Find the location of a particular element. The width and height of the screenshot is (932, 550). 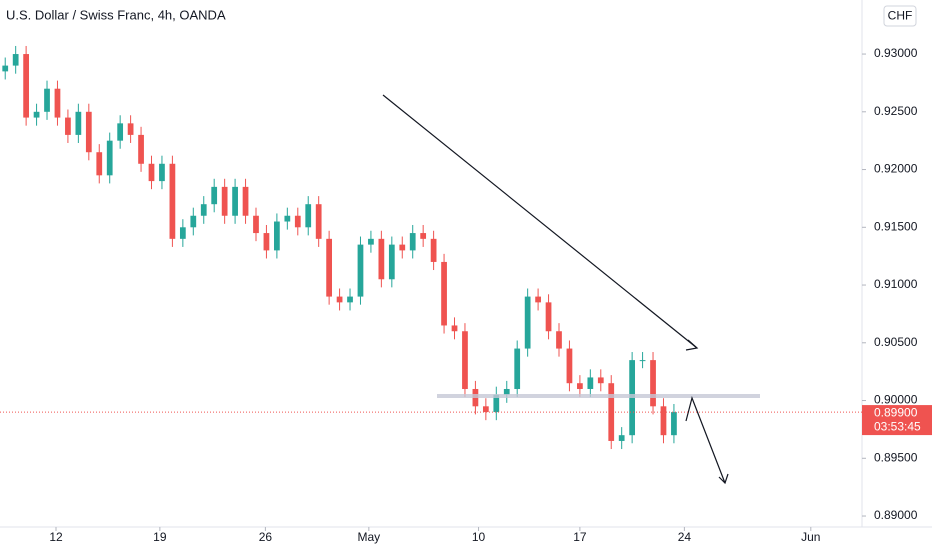

projection-arrow is located at coordinates (705, 440).